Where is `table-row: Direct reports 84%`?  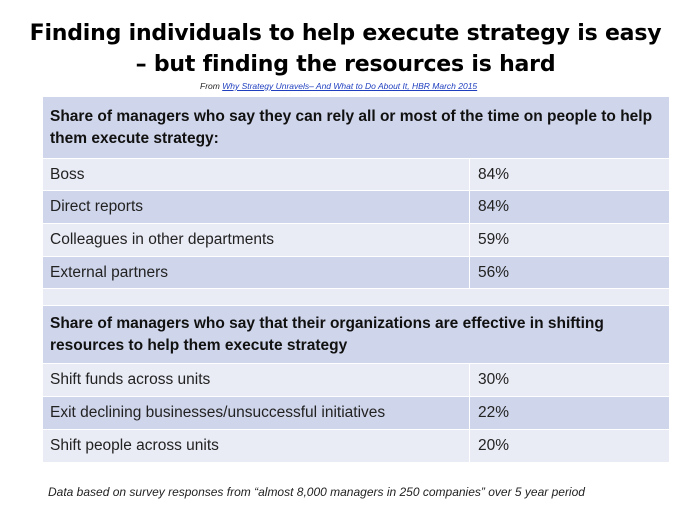 table-row: Direct reports 84% is located at coordinates (356, 207).